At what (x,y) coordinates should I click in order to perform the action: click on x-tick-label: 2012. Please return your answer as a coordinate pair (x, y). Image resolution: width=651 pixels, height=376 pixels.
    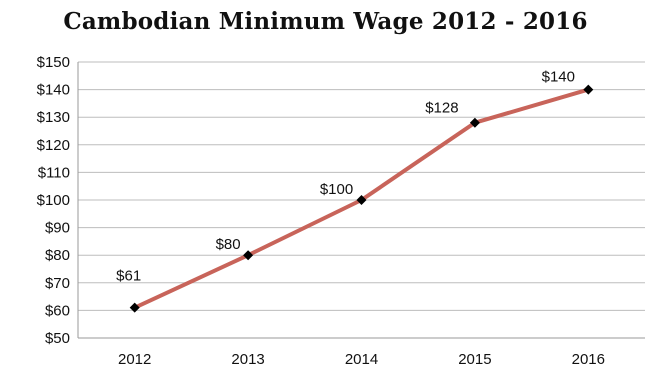
    Looking at the image, I should click on (134, 359).